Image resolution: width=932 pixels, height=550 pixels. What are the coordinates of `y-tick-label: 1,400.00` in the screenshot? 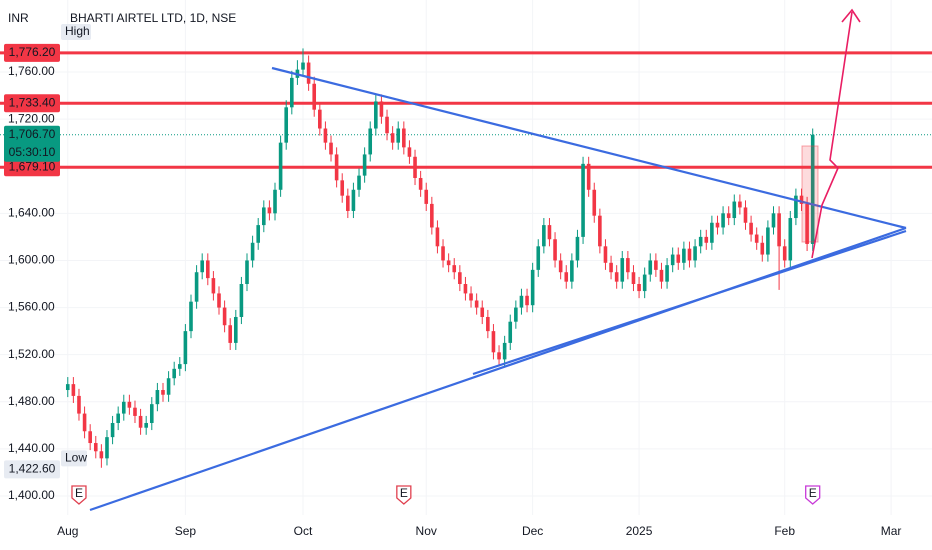 It's located at (31, 495).